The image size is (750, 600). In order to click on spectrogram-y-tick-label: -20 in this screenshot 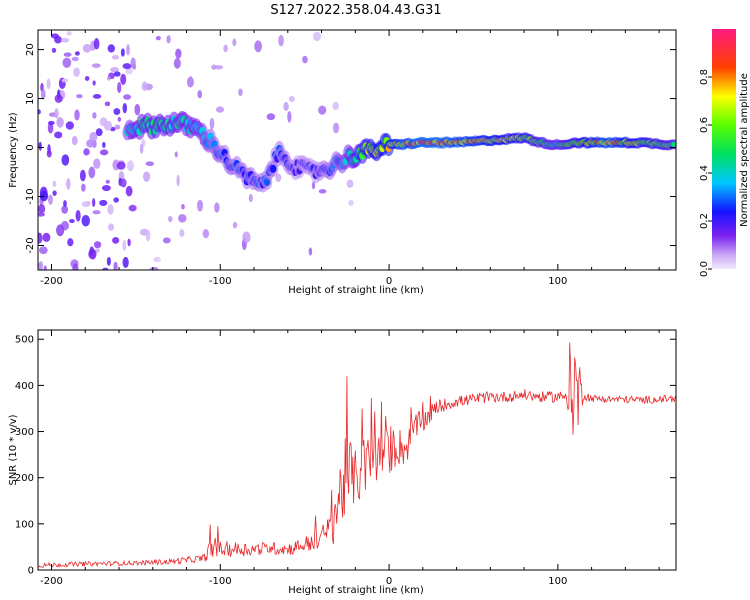, I will do `click(30, 245)`.